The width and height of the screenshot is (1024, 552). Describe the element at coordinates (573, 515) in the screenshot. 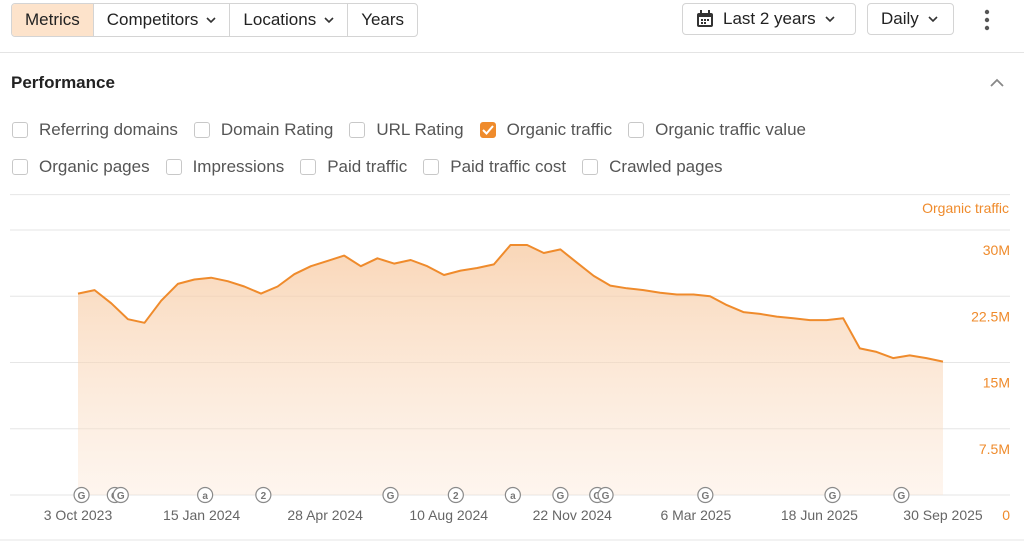

I see `x-tick-label: 22 Nov 2024` at that location.